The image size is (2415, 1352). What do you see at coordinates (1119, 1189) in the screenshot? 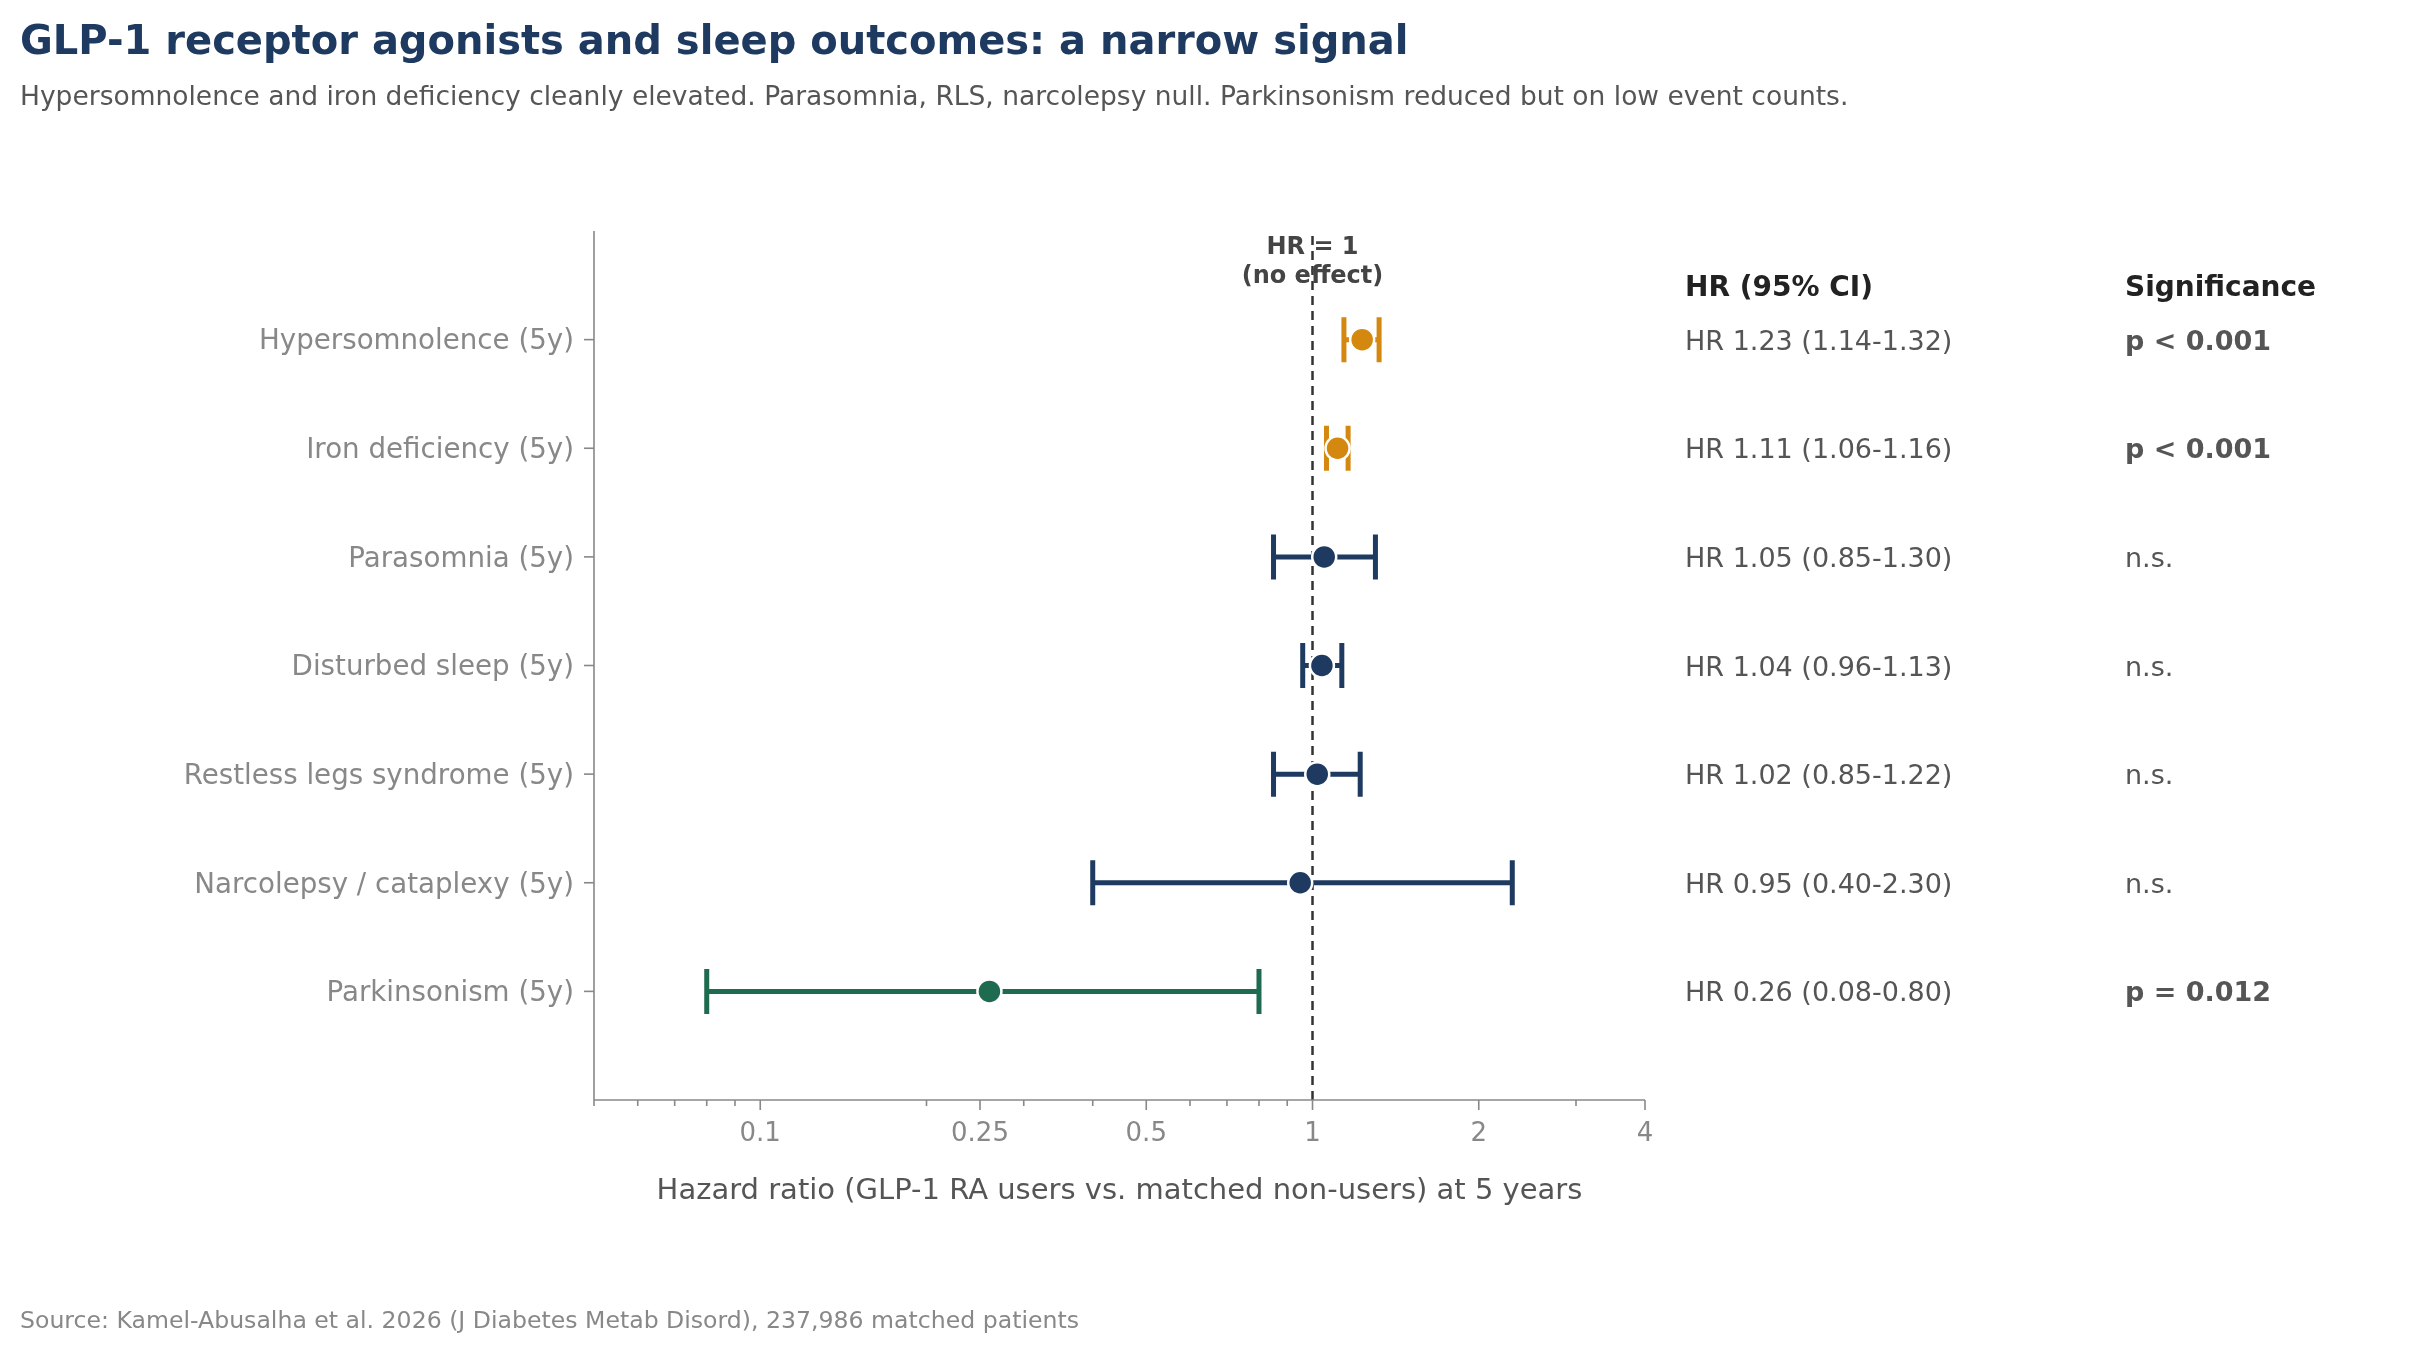
I see `x-axis-title: Hazard ratio (GLP-1 RA users vs. matched non-users) at 5 years` at bounding box center [1119, 1189].